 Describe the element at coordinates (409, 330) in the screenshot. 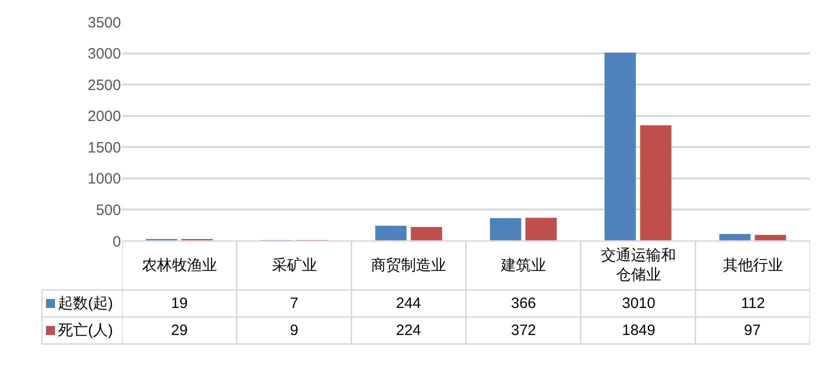

I see `data-label: 224` at that location.